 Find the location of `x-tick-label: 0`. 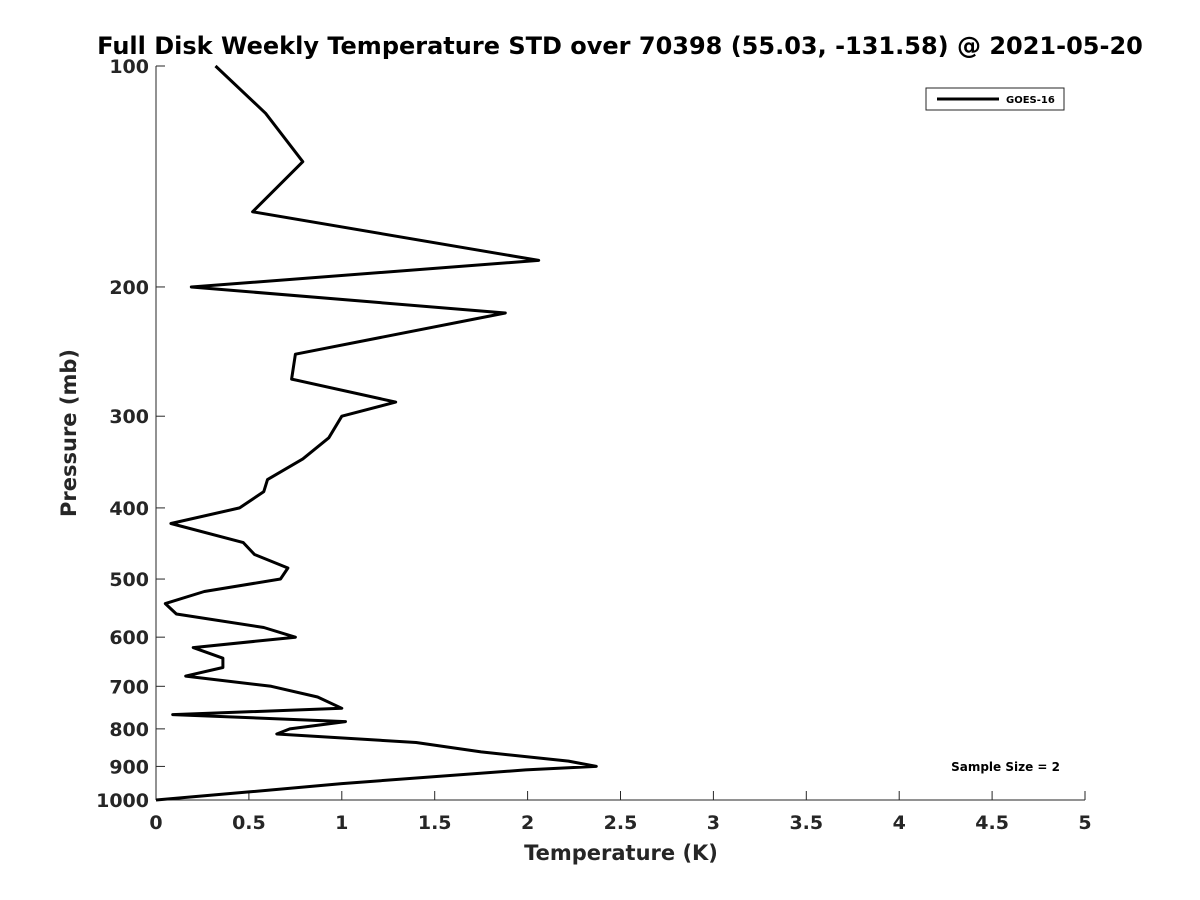

x-tick-label: 0 is located at coordinates (155, 823).